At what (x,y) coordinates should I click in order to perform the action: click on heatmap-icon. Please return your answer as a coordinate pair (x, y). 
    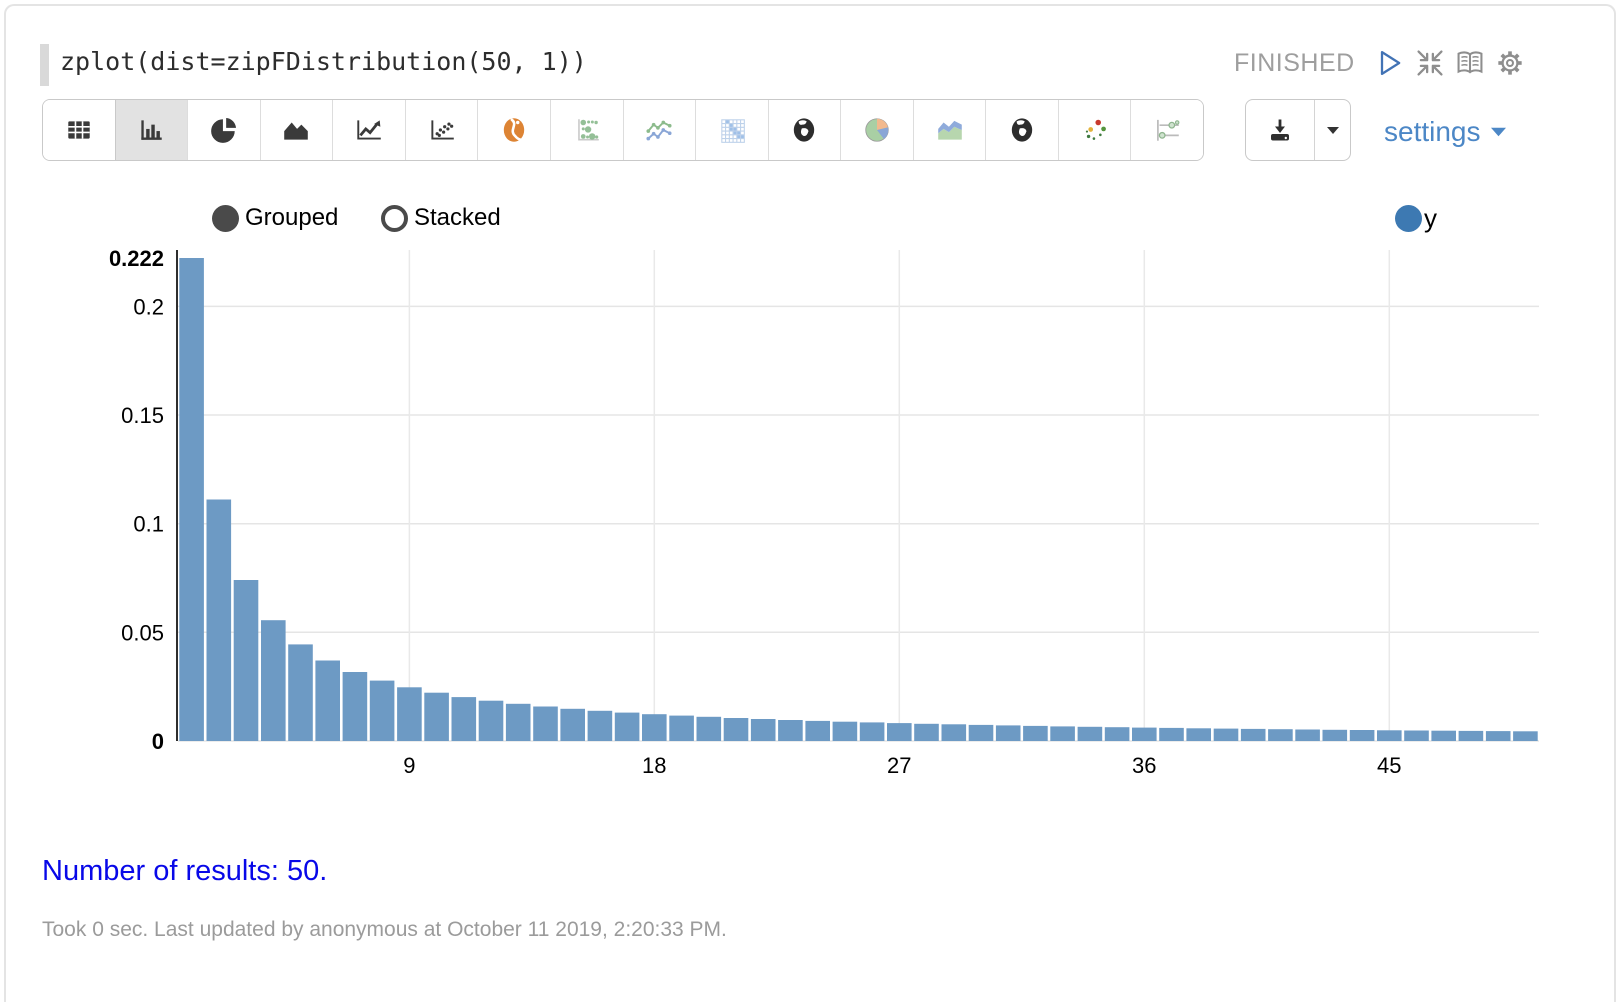
    Looking at the image, I should click on (733, 131).